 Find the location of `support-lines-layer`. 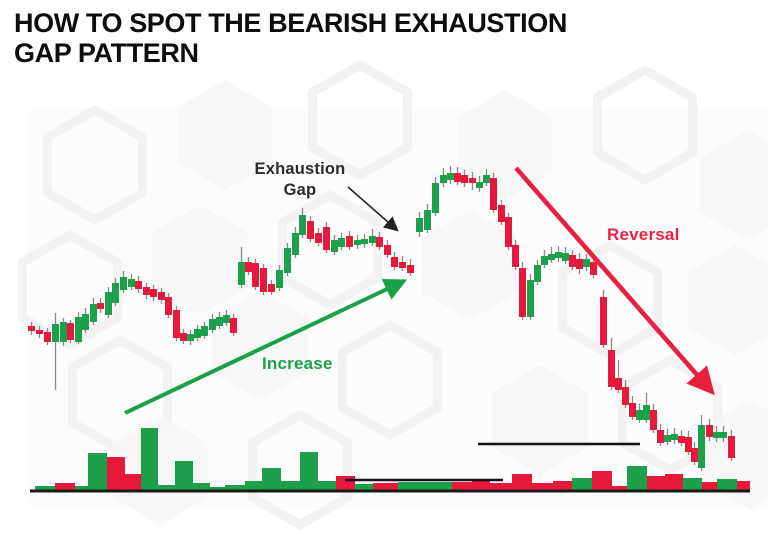

support-lines-layer is located at coordinates (390, 467).